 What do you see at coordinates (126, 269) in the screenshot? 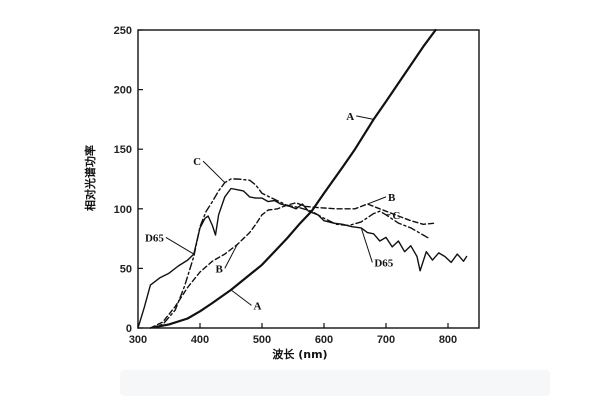
I see `y-tick-label: 50` at bounding box center [126, 269].